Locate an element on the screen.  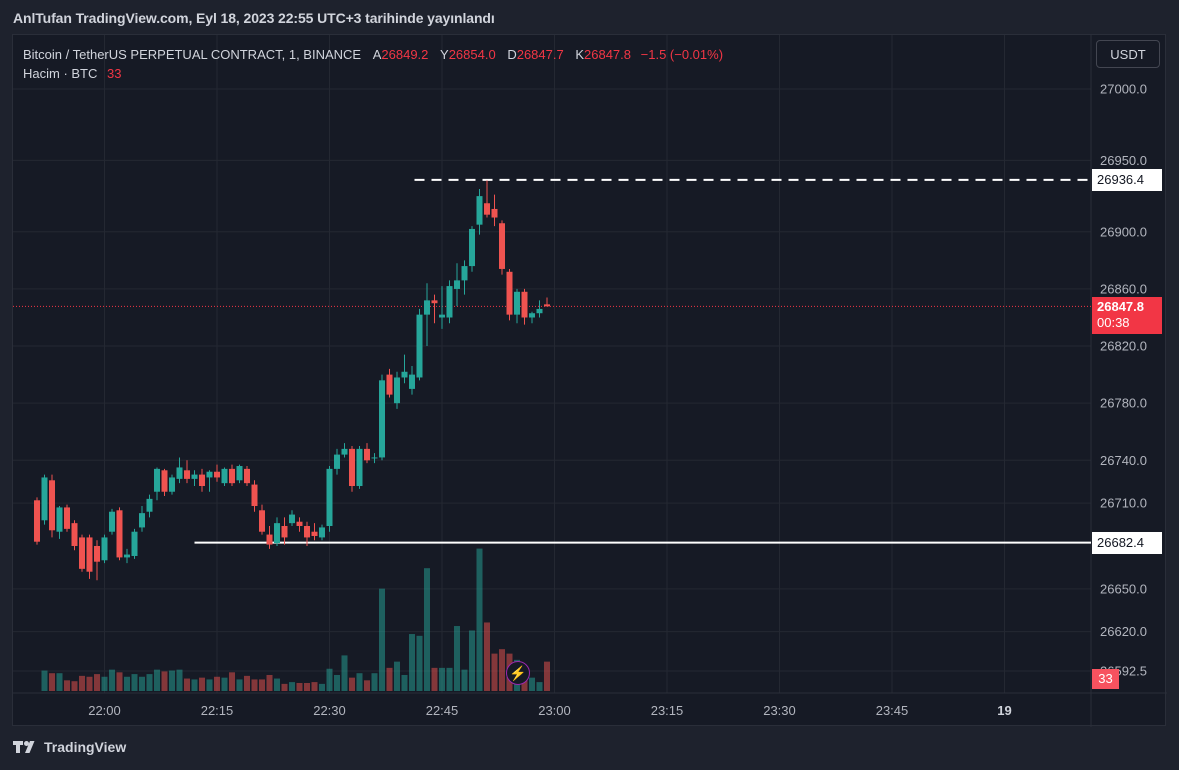
x-tick-label: 22:45 is located at coordinates (442, 710).